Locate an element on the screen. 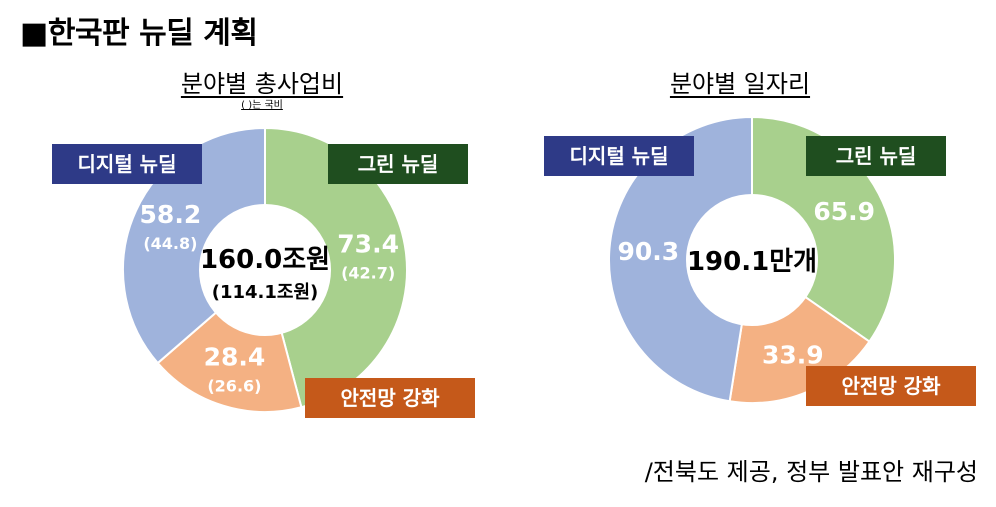 The height and width of the screenshot is (507, 996). value-label: 73.4 is located at coordinates (368, 244).